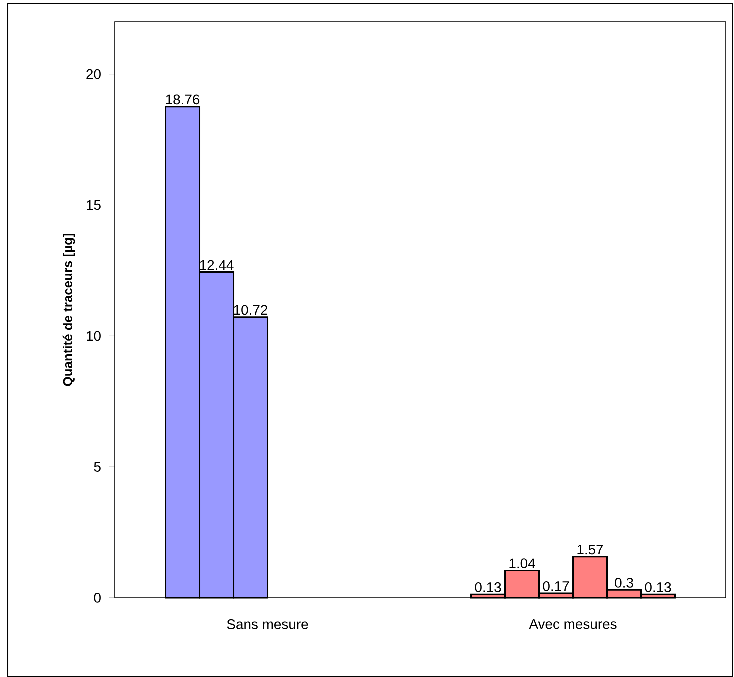 The height and width of the screenshot is (677, 734). I want to click on y-tick-label: 15, so click(94, 205).